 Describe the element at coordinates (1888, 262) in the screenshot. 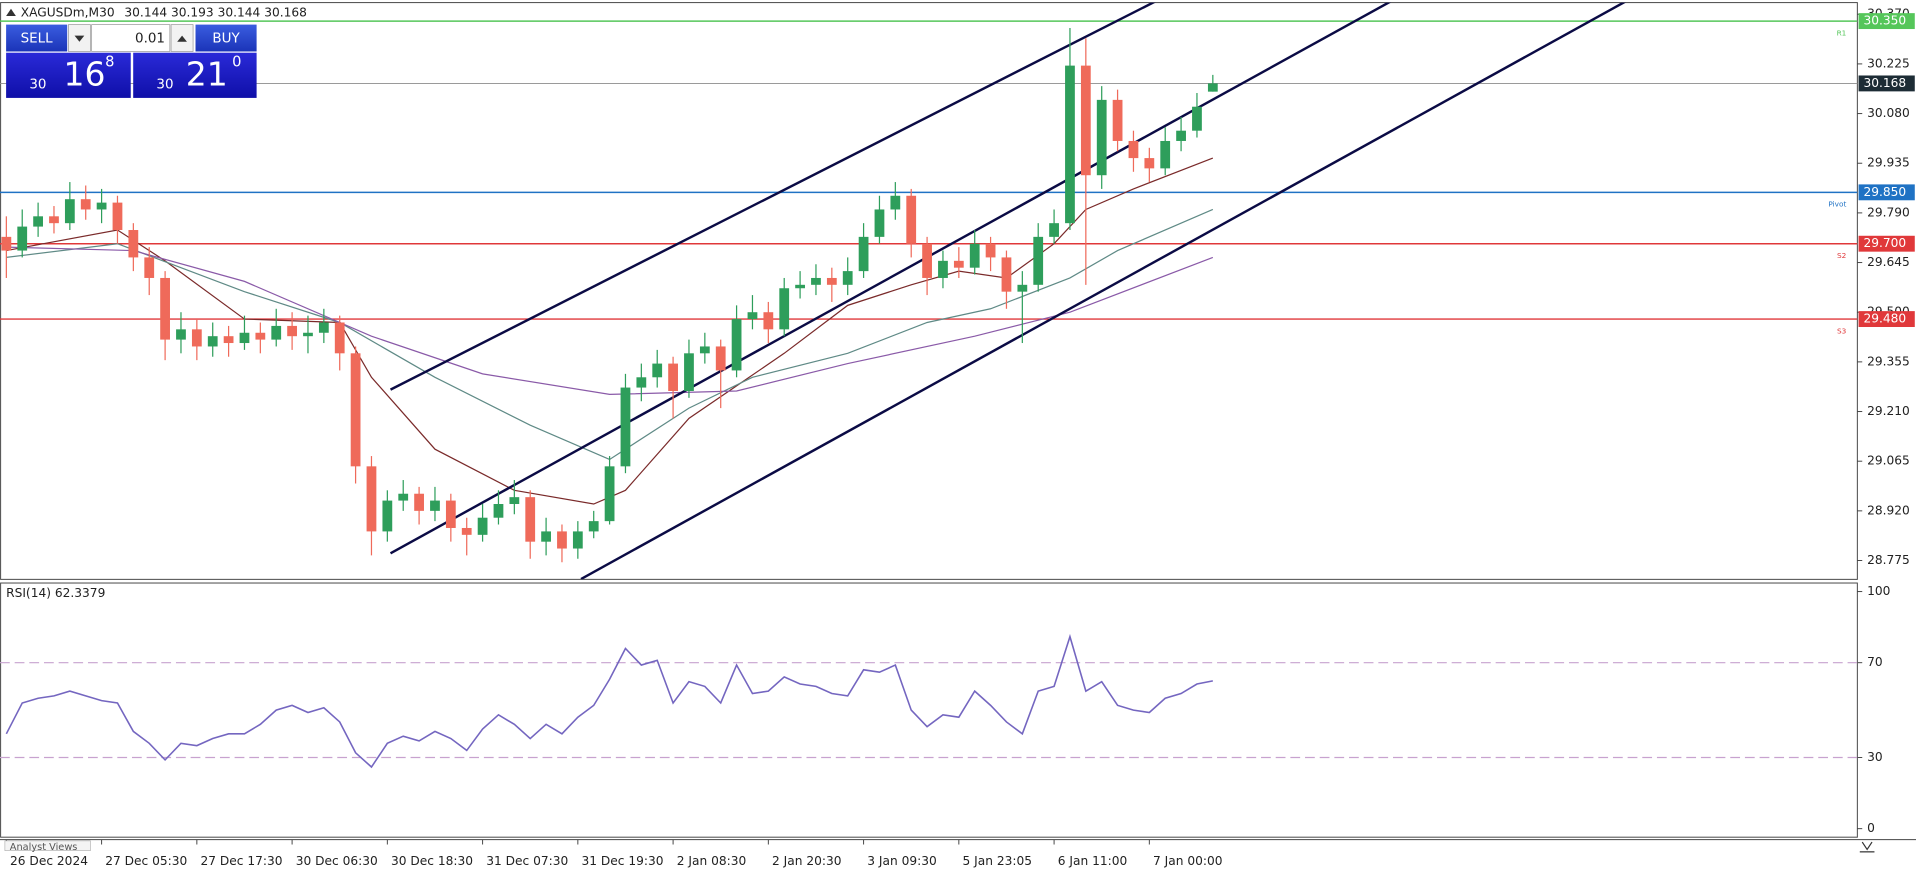

I see `y-tick-label: 29.645` at that location.